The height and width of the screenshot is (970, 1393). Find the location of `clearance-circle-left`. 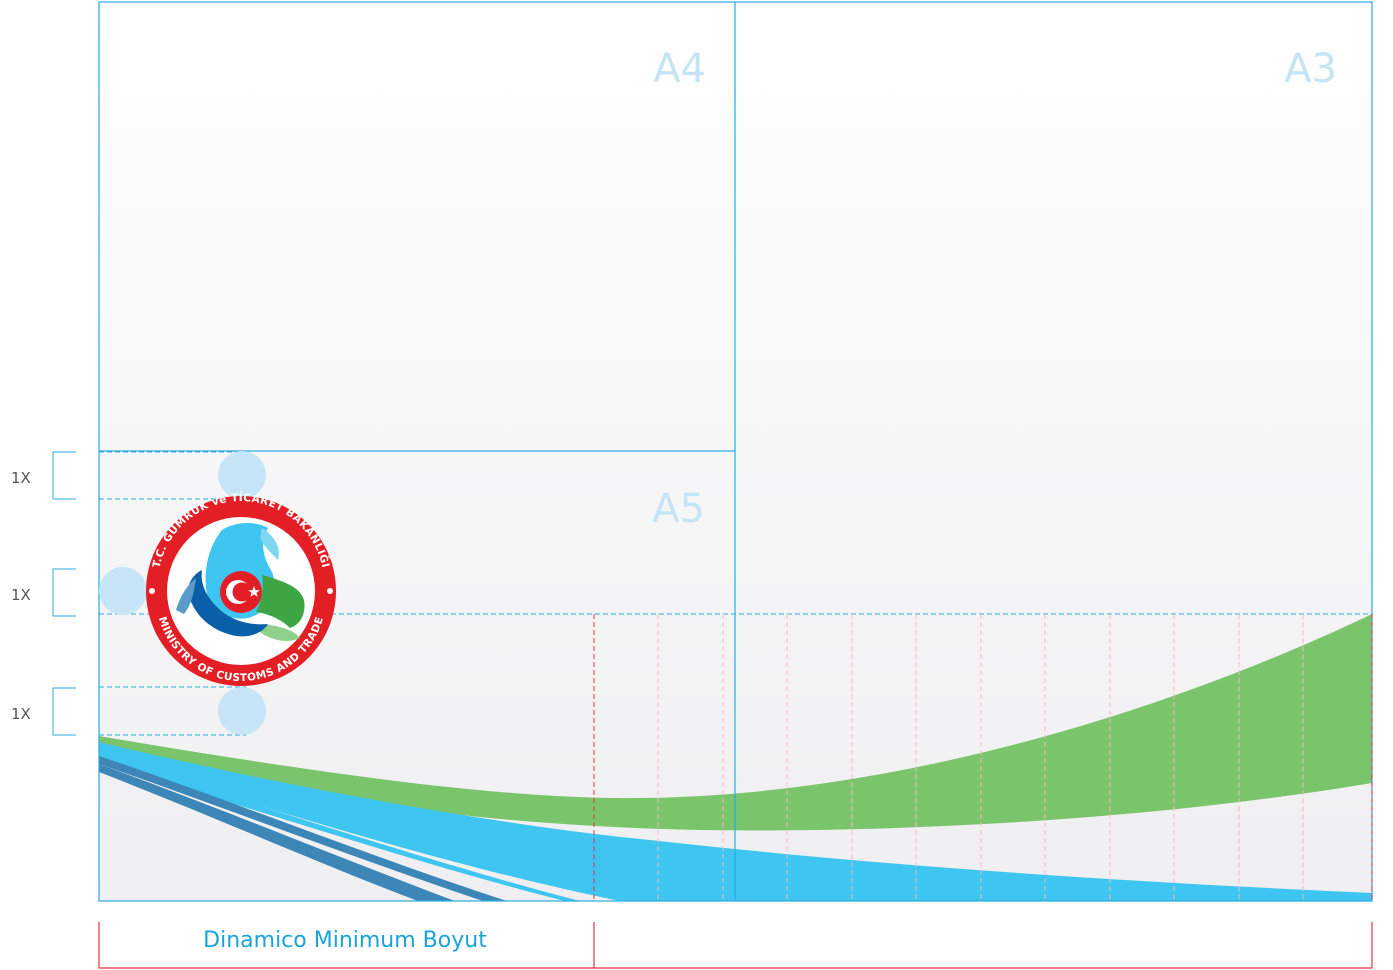

clearance-circle-left is located at coordinates (123, 591).